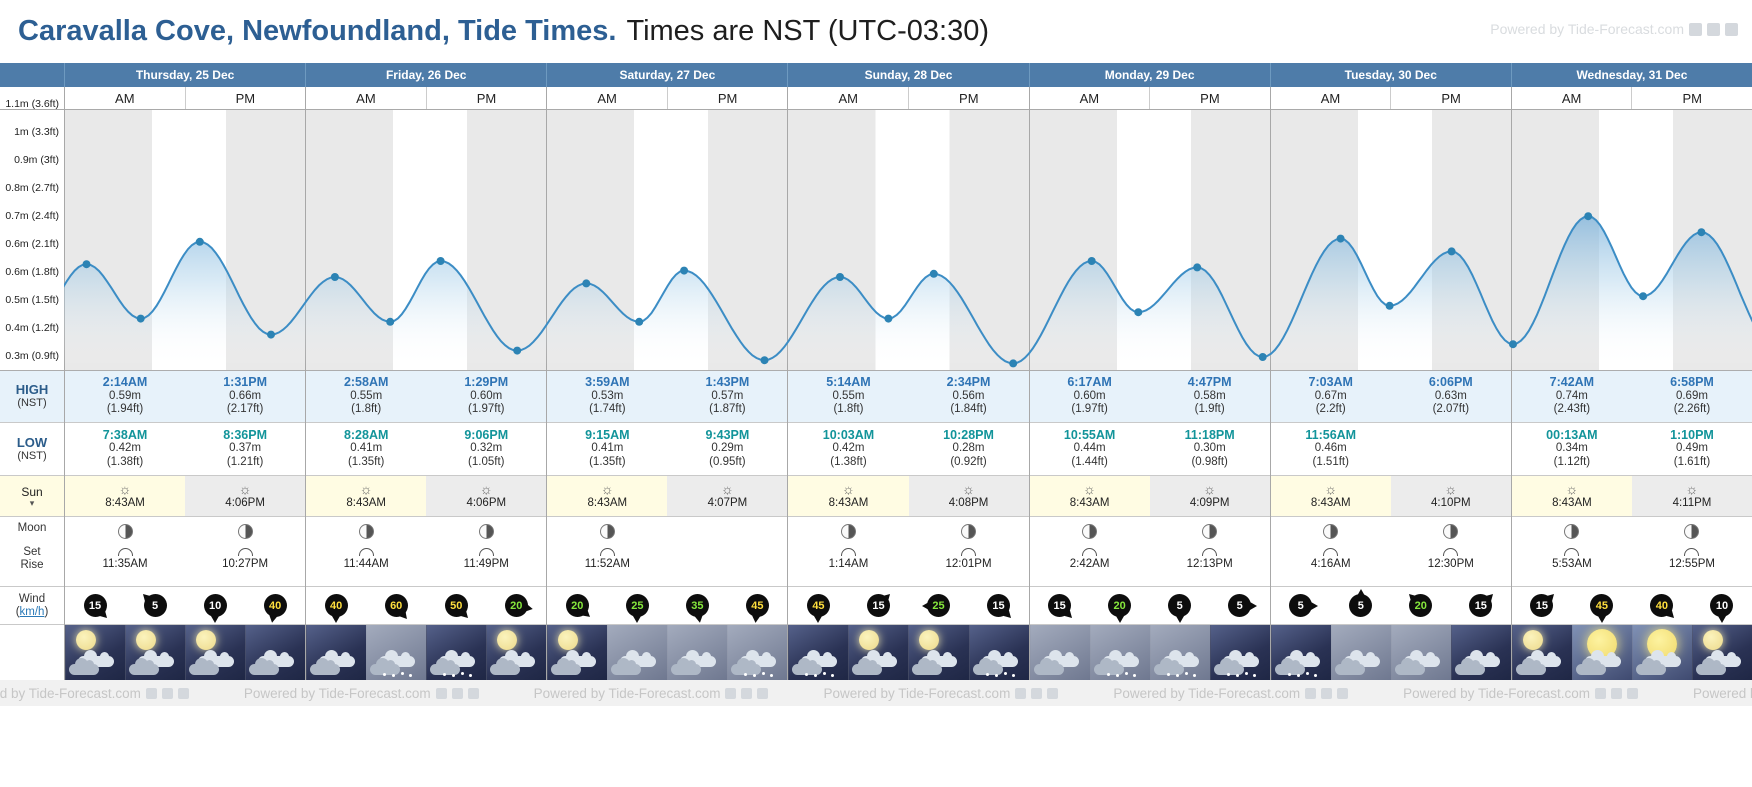 The width and height of the screenshot is (1752, 787). I want to click on moon-row: 5:53AM 12:55PM, so click(1631, 551).